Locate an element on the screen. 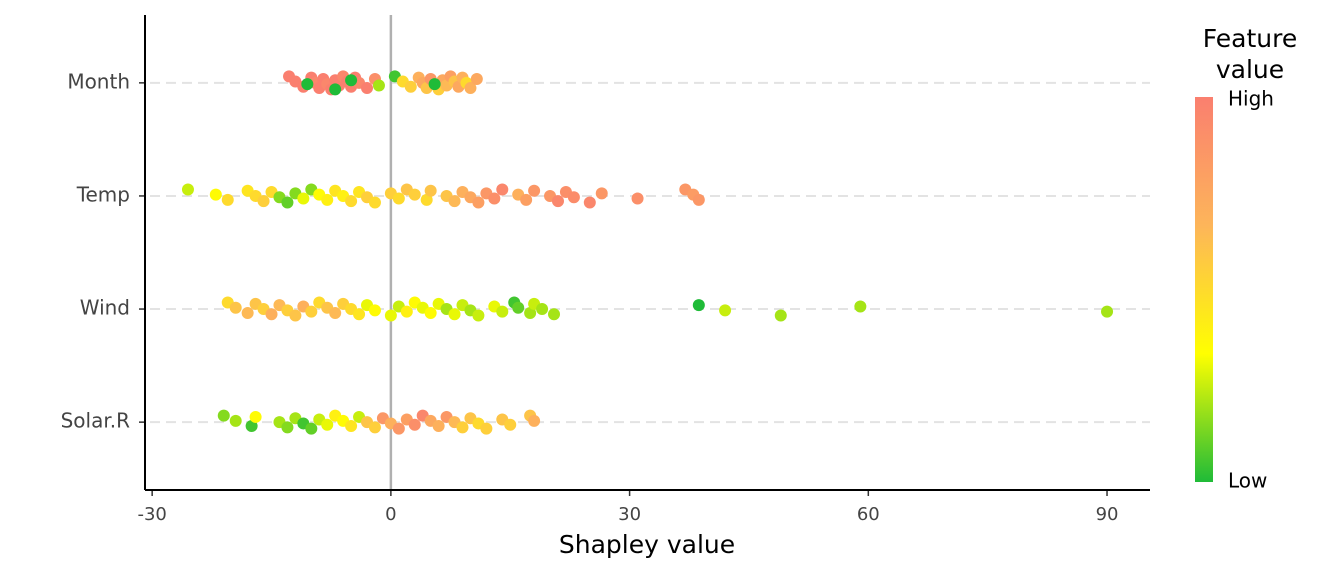 This screenshot has height=580, width=1344. y-tick-label: Month is located at coordinates (98, 81).